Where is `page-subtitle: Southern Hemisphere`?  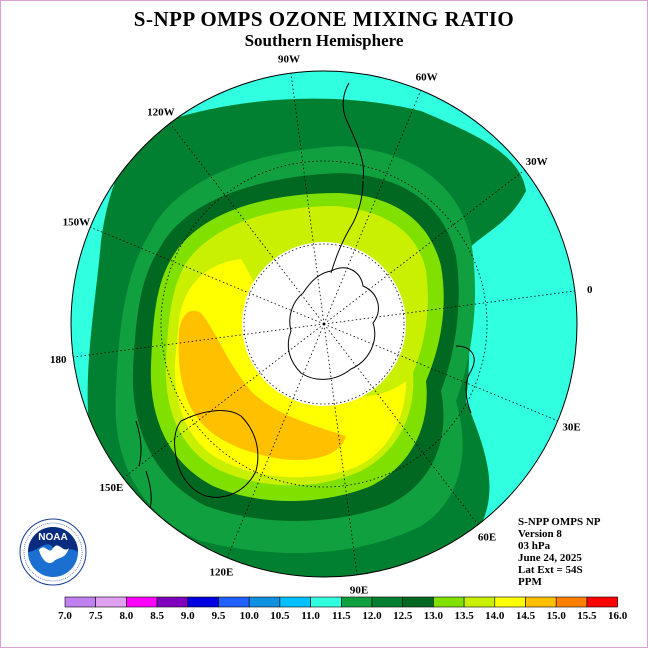 page-subtitle: Southern Hemisphere is located at coordinates (324, 40).